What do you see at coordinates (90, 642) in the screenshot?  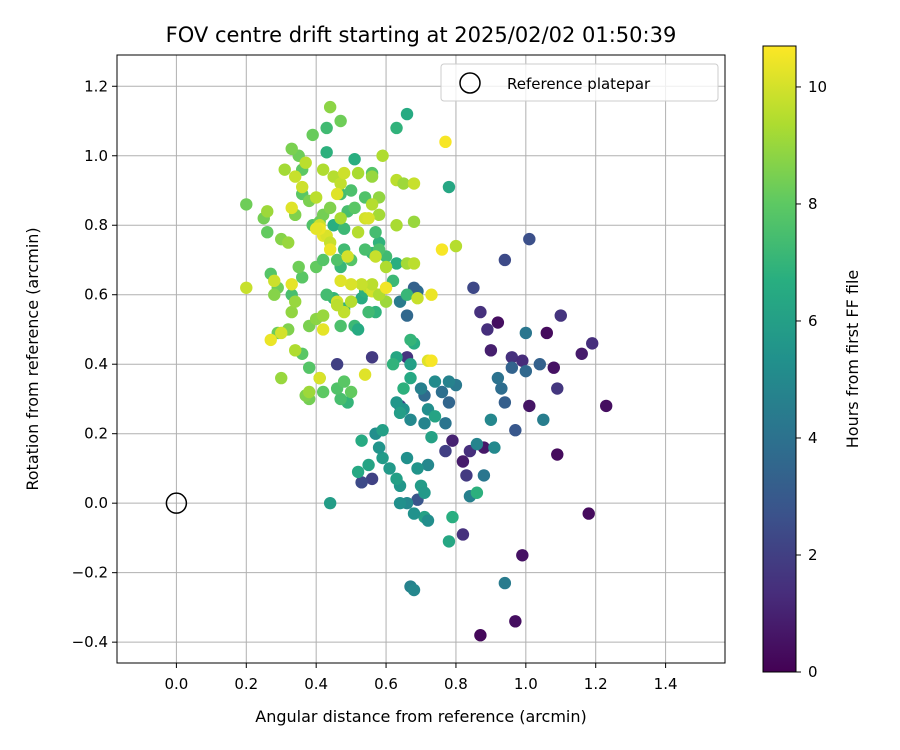 I see `y-tick-label: −0.4` at bounding box center [90, 642].